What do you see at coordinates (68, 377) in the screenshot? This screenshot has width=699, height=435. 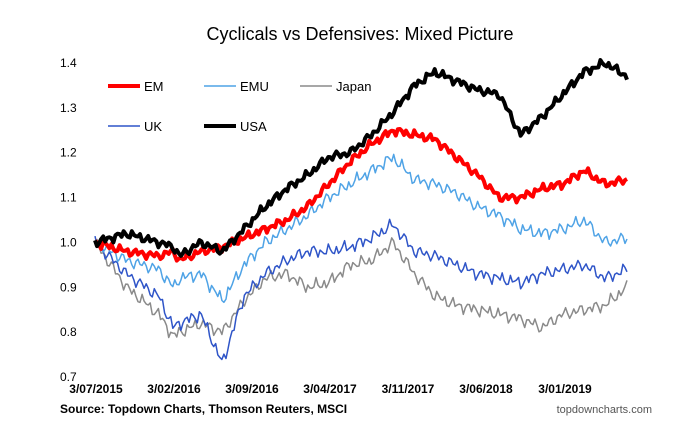 I see `y-tick-label: 0.7` at bounding box center [68, 377].